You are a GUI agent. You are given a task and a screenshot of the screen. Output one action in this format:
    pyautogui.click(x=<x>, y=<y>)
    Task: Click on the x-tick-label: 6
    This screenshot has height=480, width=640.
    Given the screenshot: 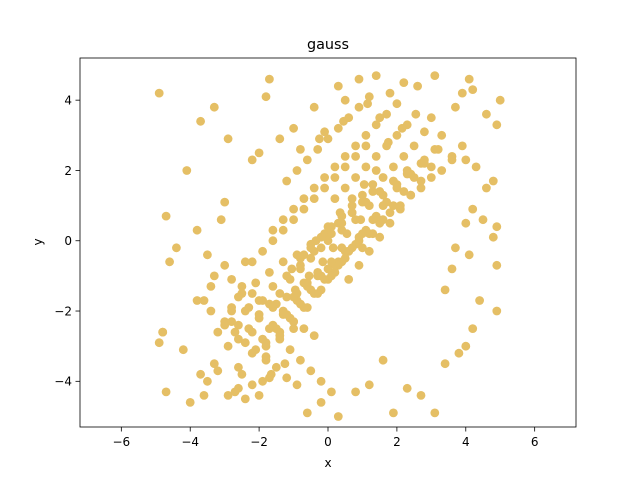 What is the action you would take?
    pyautogui.click(x=535, y=442)
    